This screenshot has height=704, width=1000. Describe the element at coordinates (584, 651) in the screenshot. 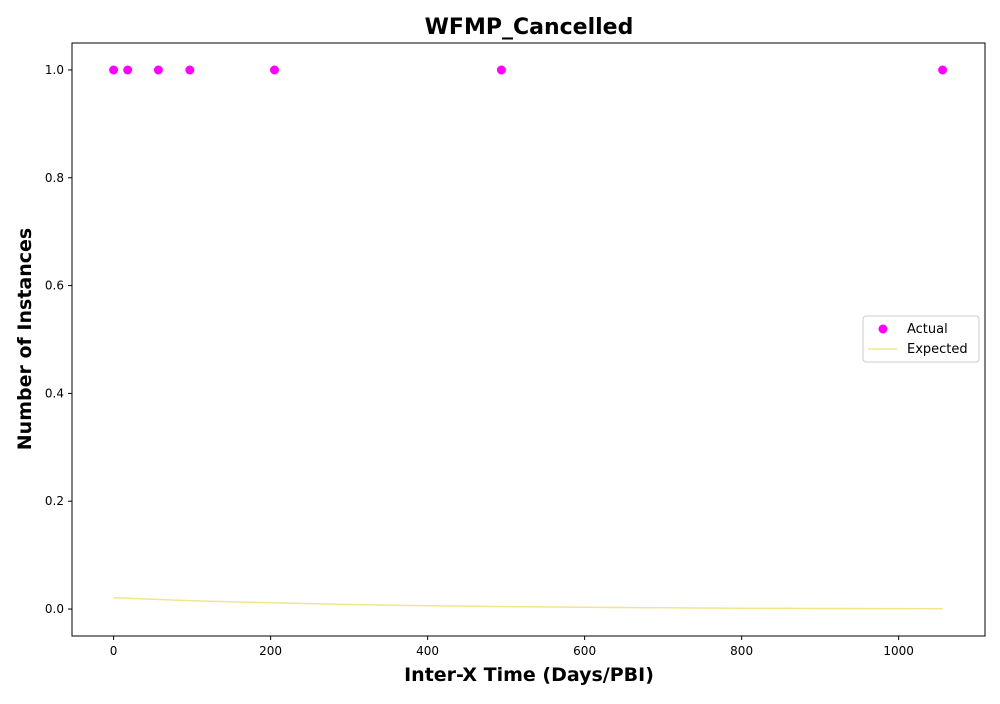

I see `x-tick-label: 600` at that location.